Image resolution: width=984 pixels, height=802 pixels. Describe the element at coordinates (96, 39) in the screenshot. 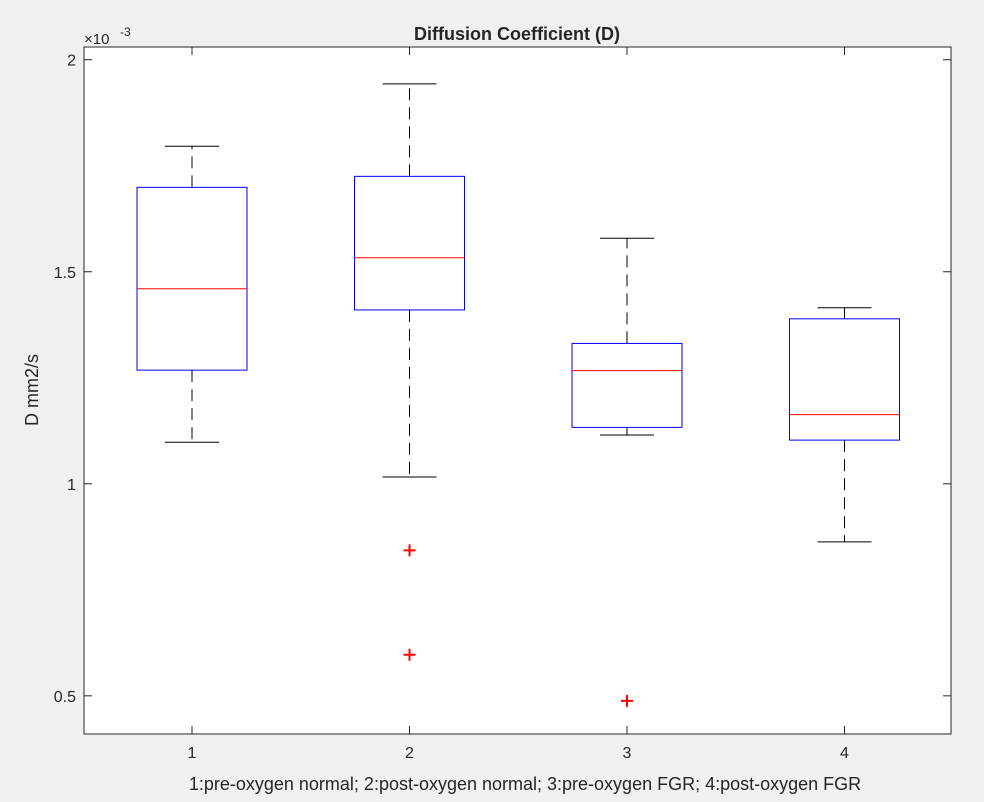

I see `y-exponent-base: ×10` at that location.